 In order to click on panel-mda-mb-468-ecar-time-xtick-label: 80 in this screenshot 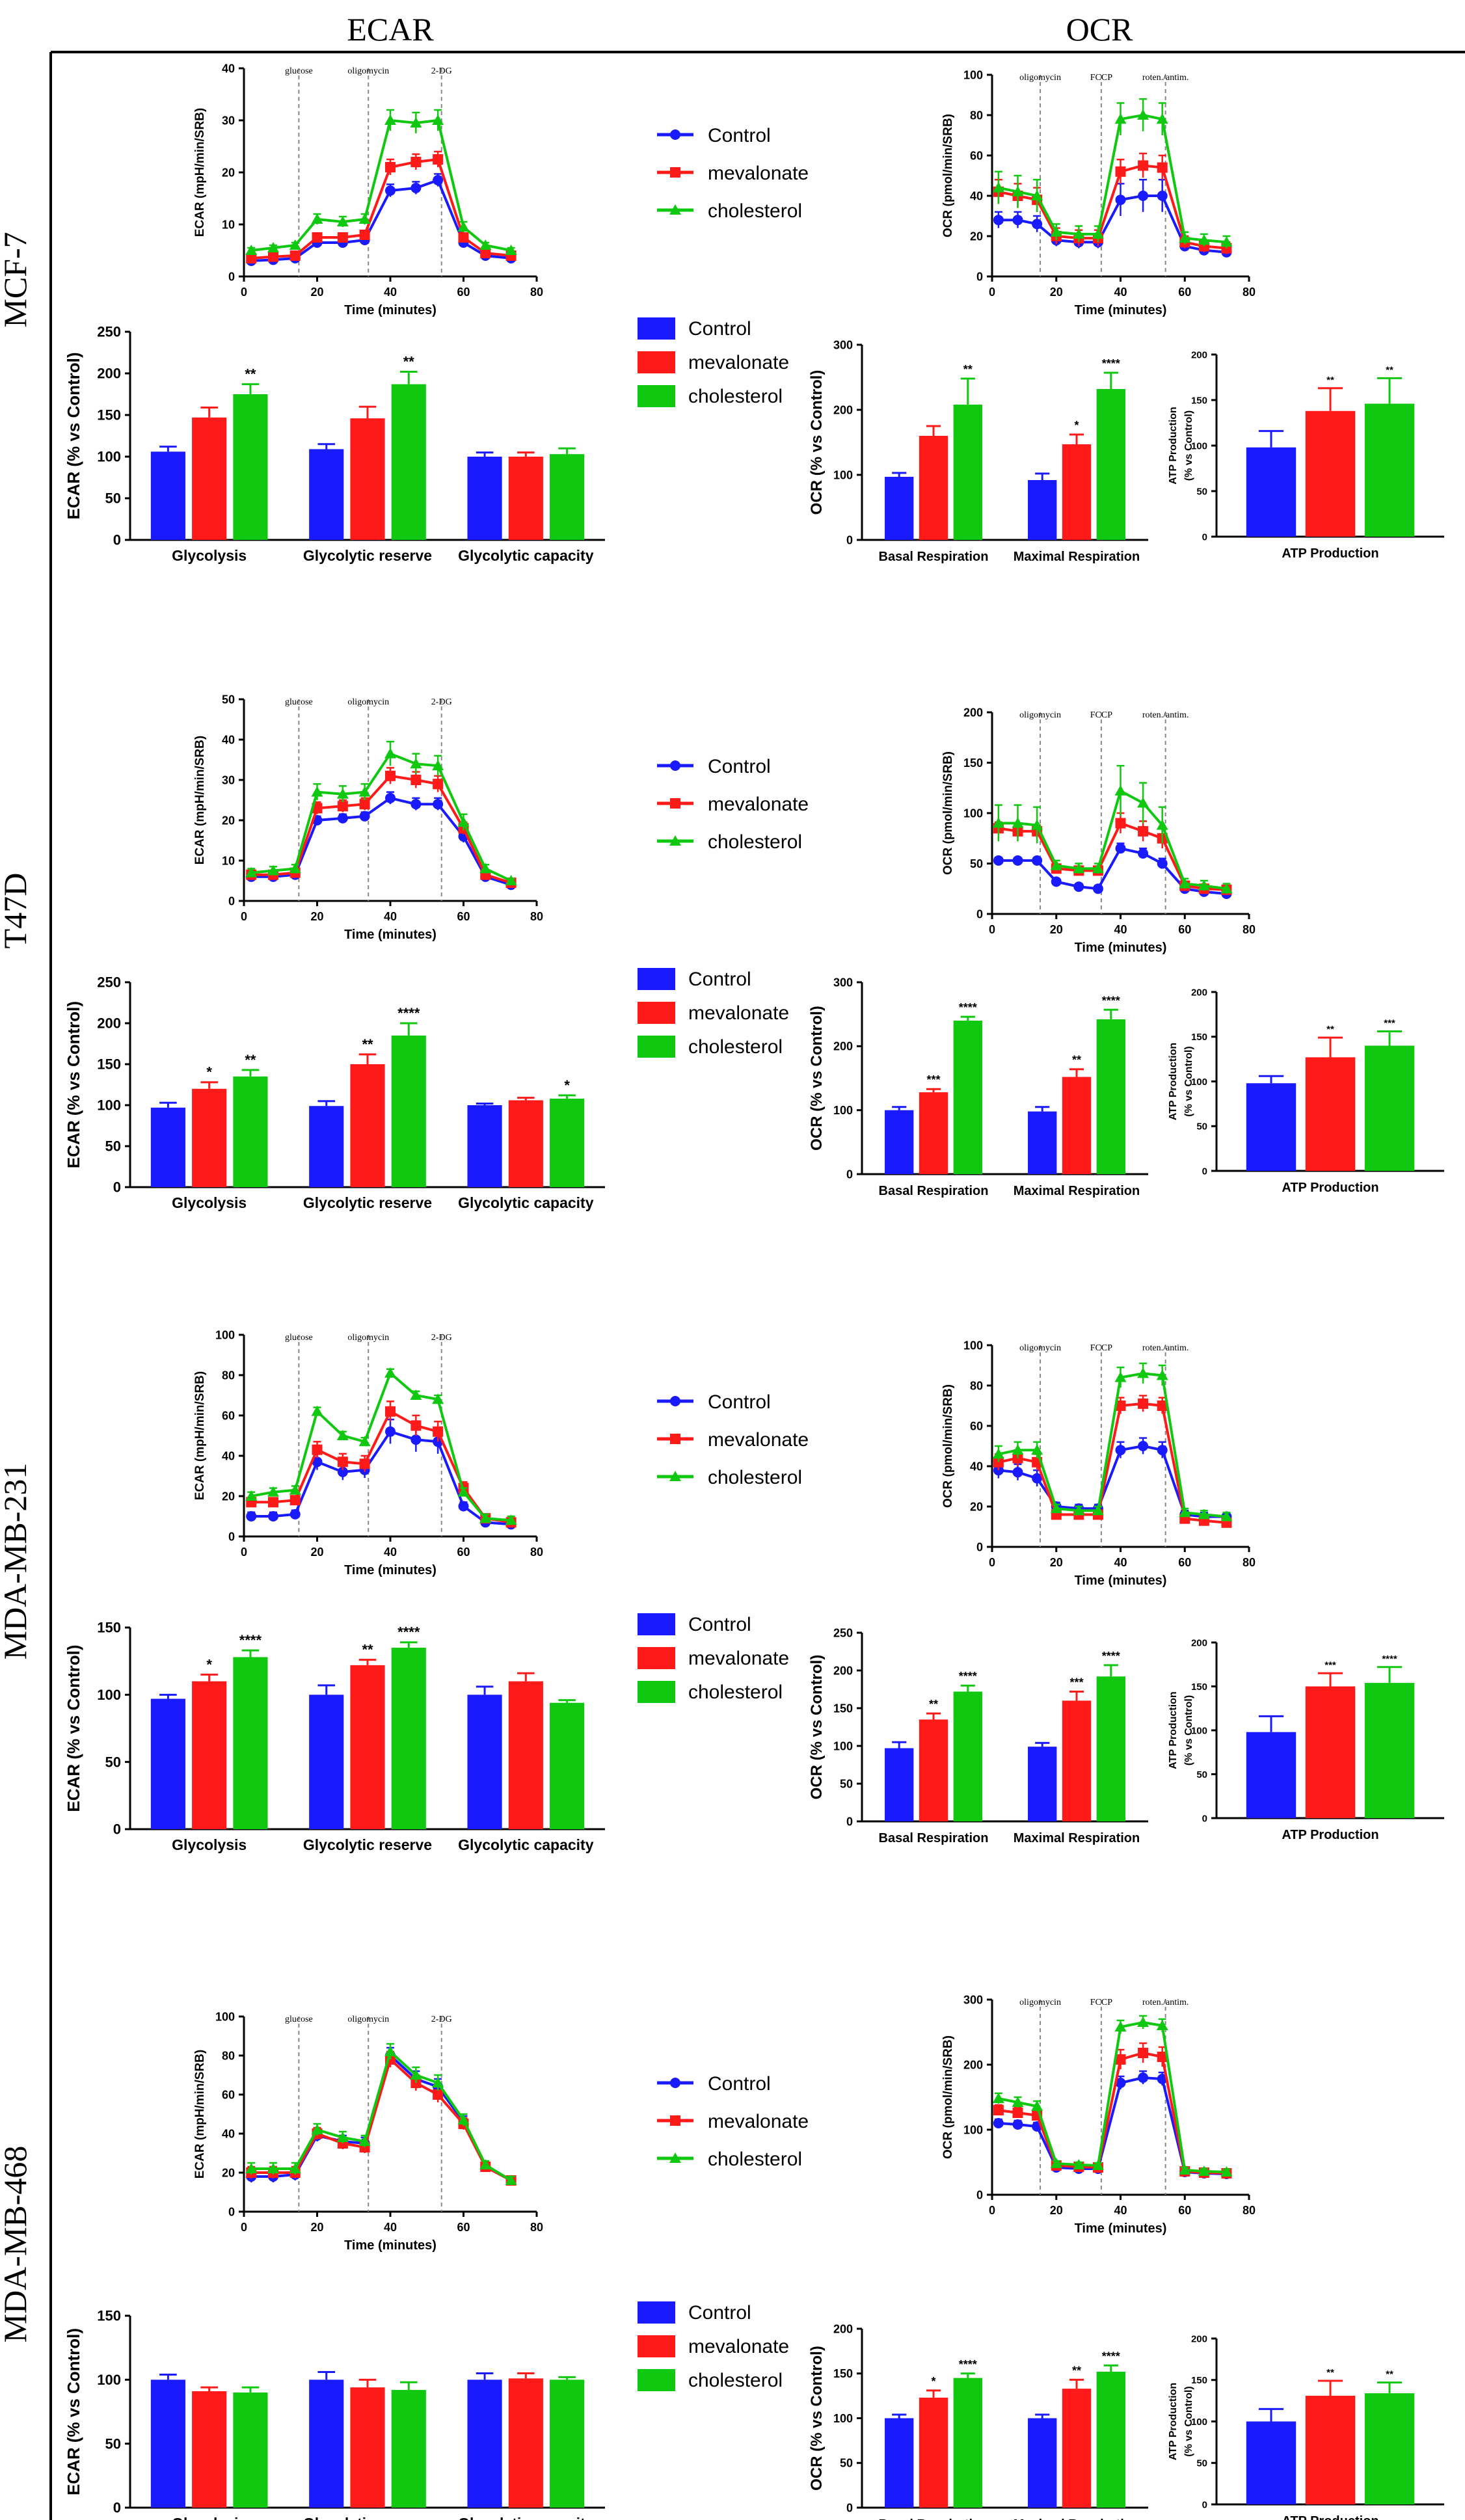, I will do `click(536, 2227)`.